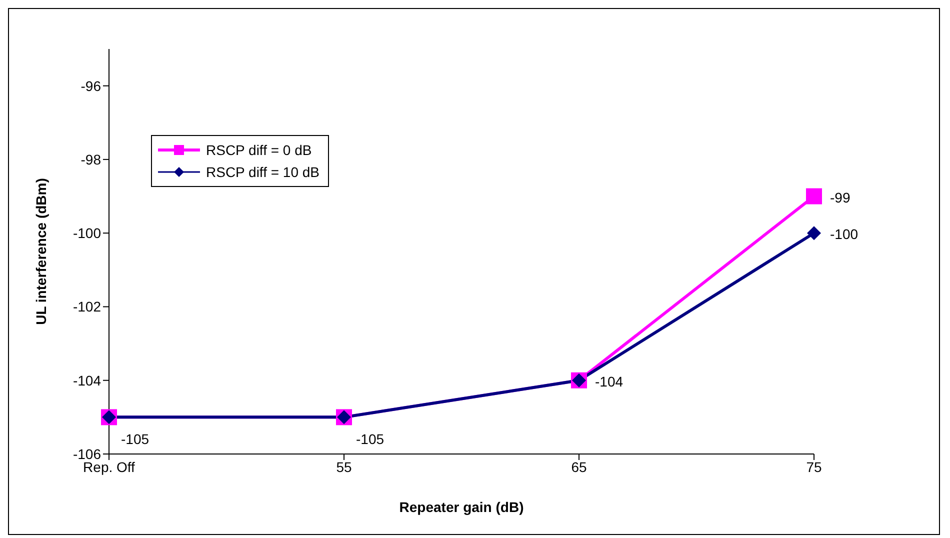  I want to click on x-tick-label: 75, so click(814, 466).